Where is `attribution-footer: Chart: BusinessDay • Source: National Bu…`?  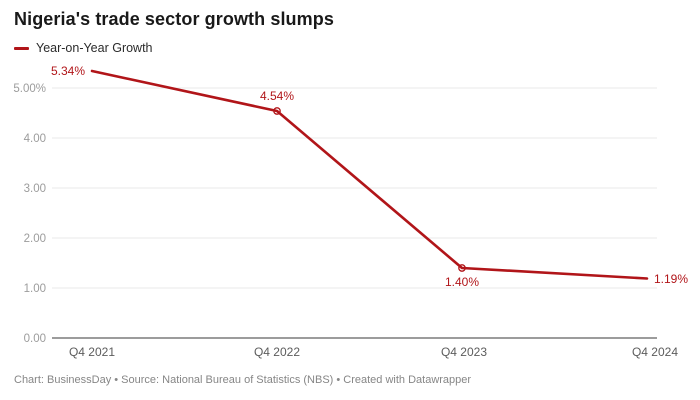 attribution-footer: Chart: BusinessDay • Source: National Bu… is located at coordinates (243, 380).